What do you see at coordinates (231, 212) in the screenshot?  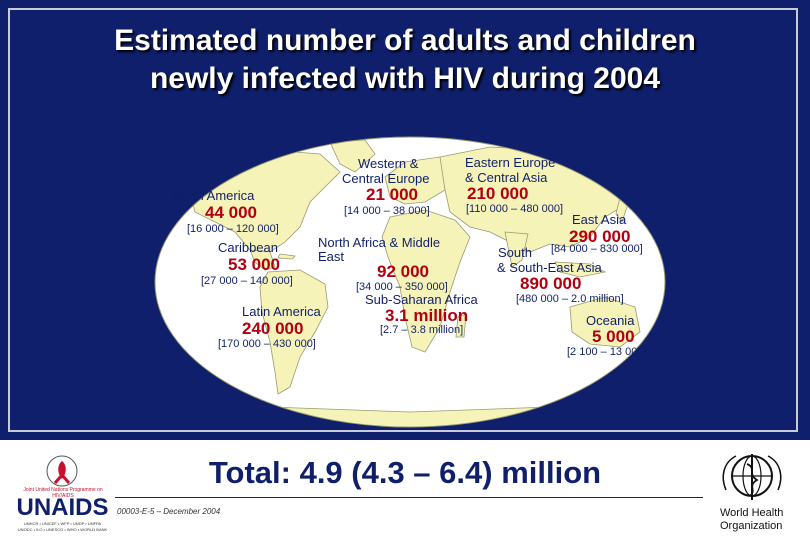 I see `north-america-value: 44 000` at bounding box center [231, 212].